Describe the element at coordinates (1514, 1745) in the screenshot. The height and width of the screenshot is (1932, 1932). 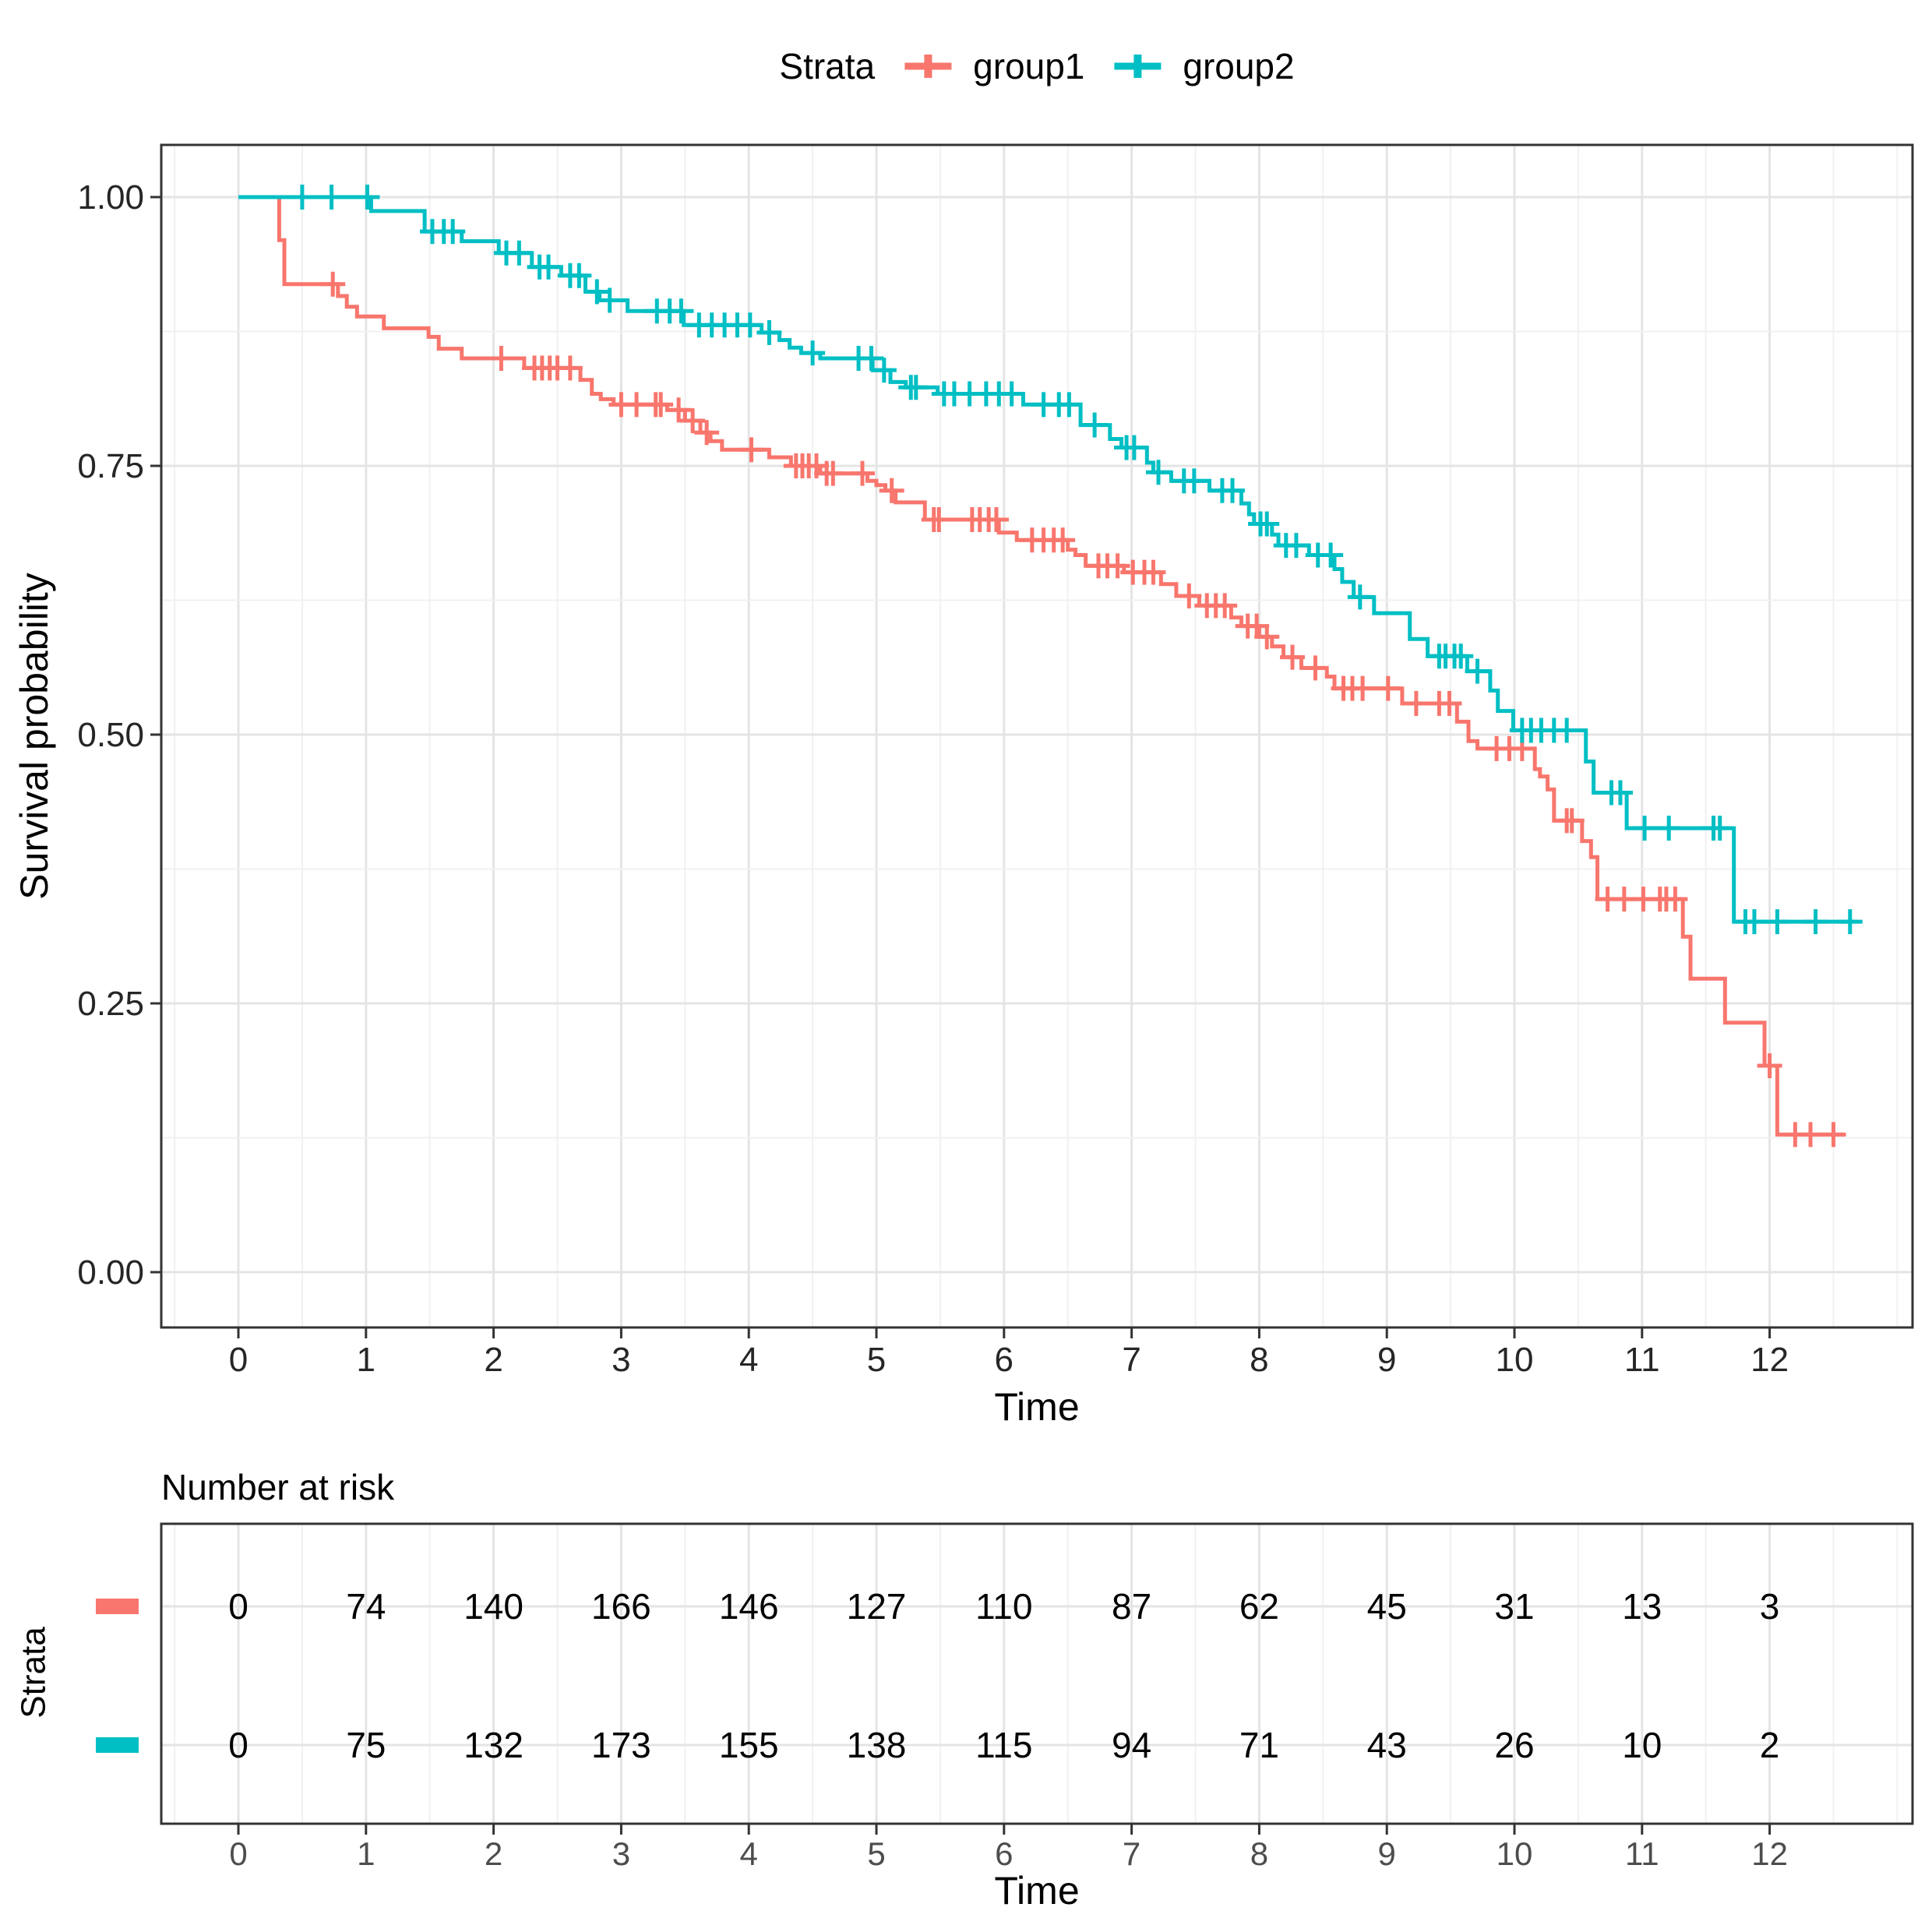
I see `risk-count: 26` at that location.